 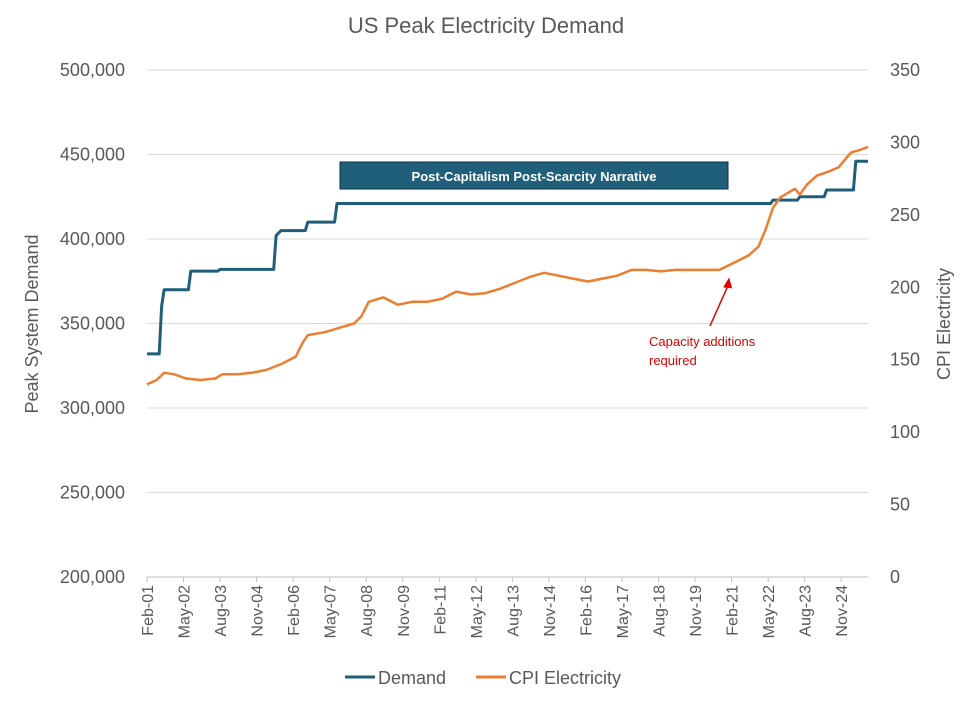 What do you see at coordinates (660, 611) in the screenshot?
I see `x-tick-label: Aug-18` at bounding box center [660, 611].